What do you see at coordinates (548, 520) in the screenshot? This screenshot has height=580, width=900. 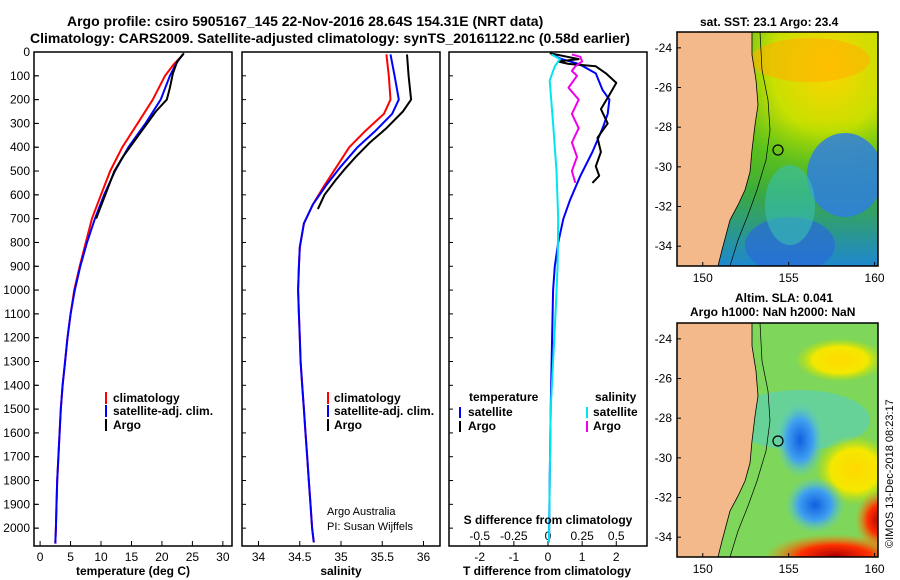 I see `s-difference-label: S difference from climatology` at bounding box center [548, 520].